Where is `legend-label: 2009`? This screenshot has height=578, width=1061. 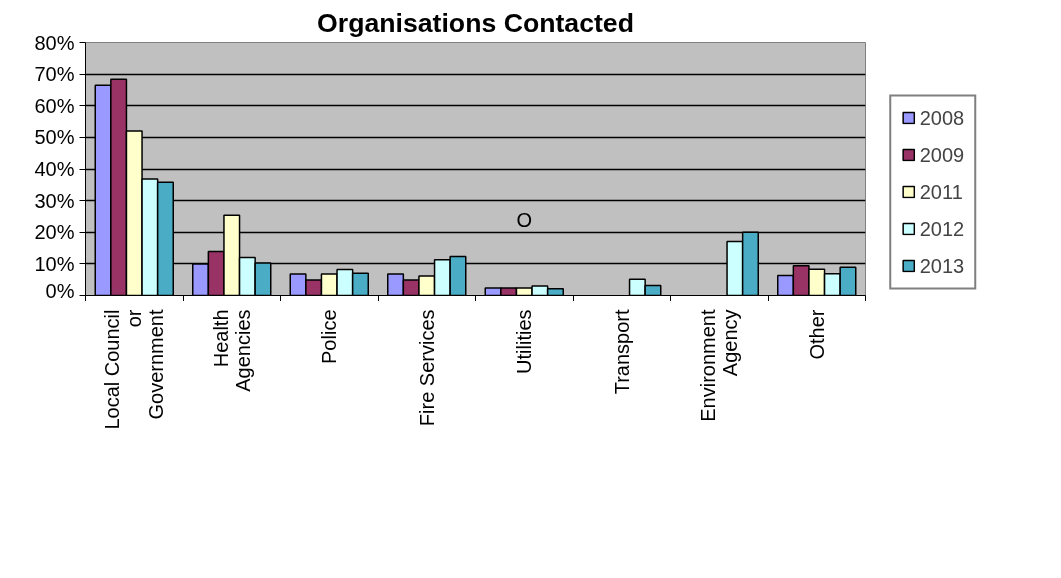 legend-label: 2009 is located at coordinates (942, 154).